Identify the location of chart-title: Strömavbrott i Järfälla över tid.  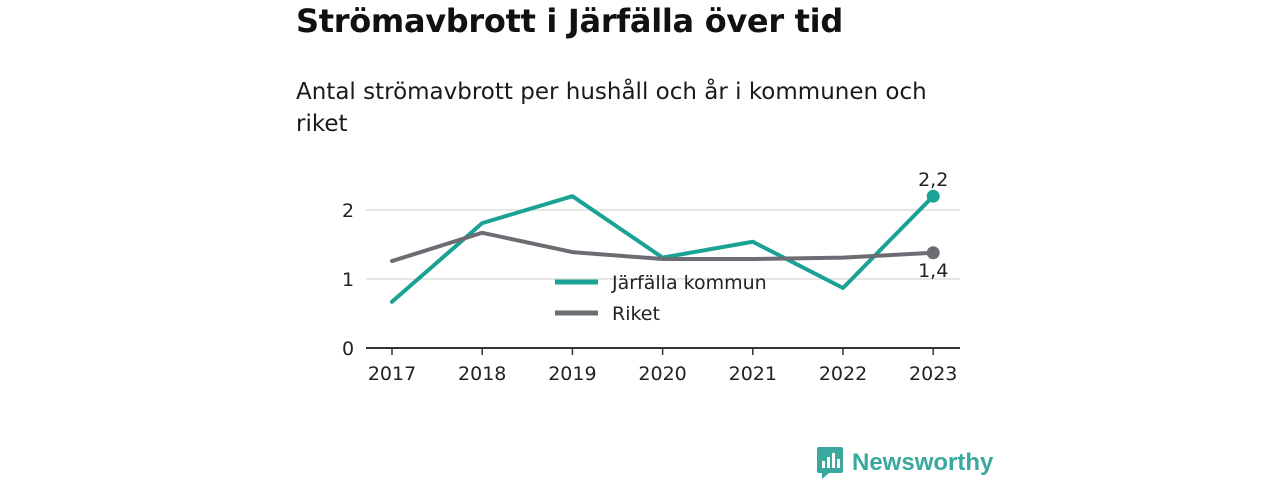
(569, 21).